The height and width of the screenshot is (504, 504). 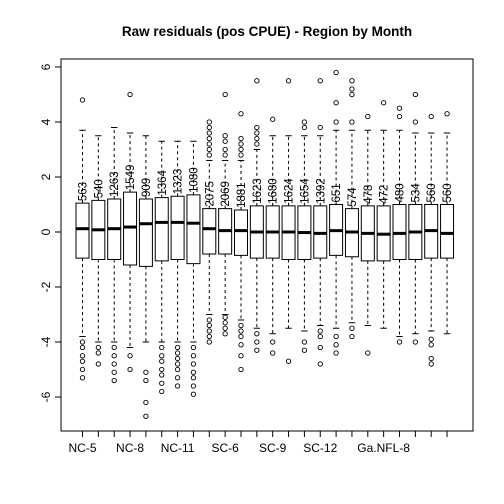 What do you see at coordinates (226, 194) in the screenshot?
I see `n-label: 2069` at bounding box center [226, 194].